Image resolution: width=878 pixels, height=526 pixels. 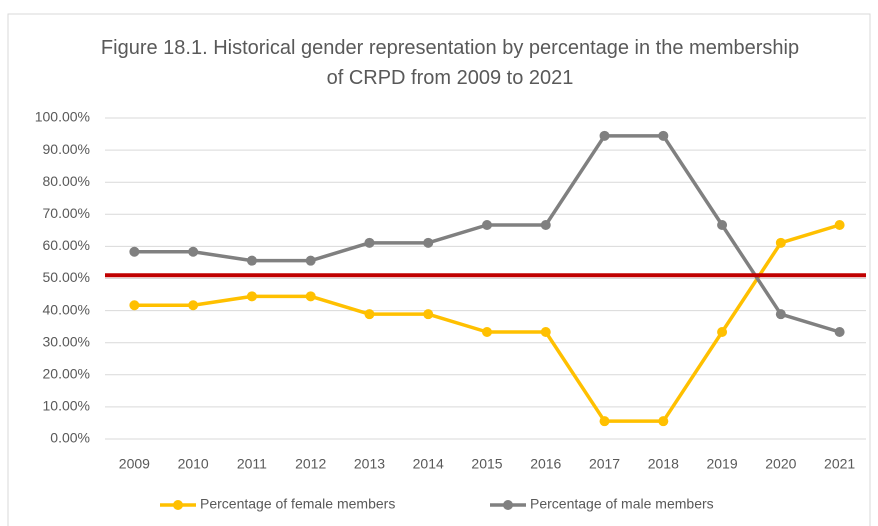 What do you see at coordinates (545, 464) in the screenshot?
I see `x-tick-label: 2016` at bounding box center [545, 464].